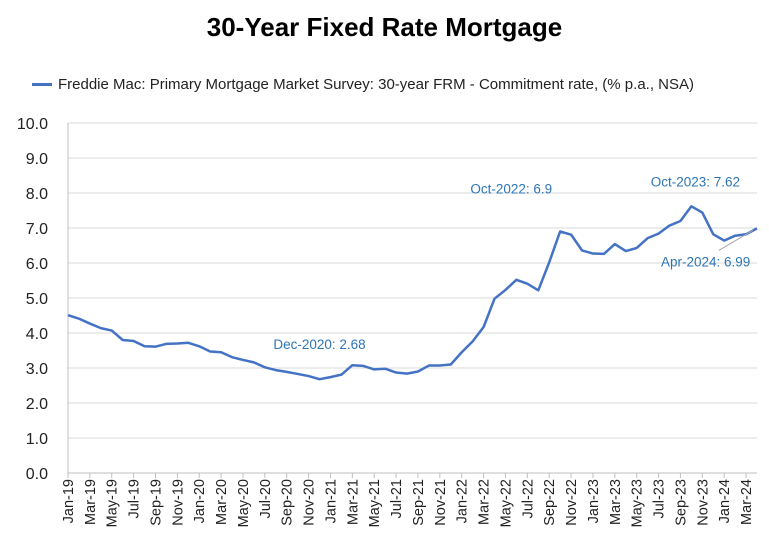 This screenshot has height=558, width=769. What do you see at coordinates (32, 124) in the screenshot?
I see `y-tick-label: 10.0` at bounding box center [32, 124].